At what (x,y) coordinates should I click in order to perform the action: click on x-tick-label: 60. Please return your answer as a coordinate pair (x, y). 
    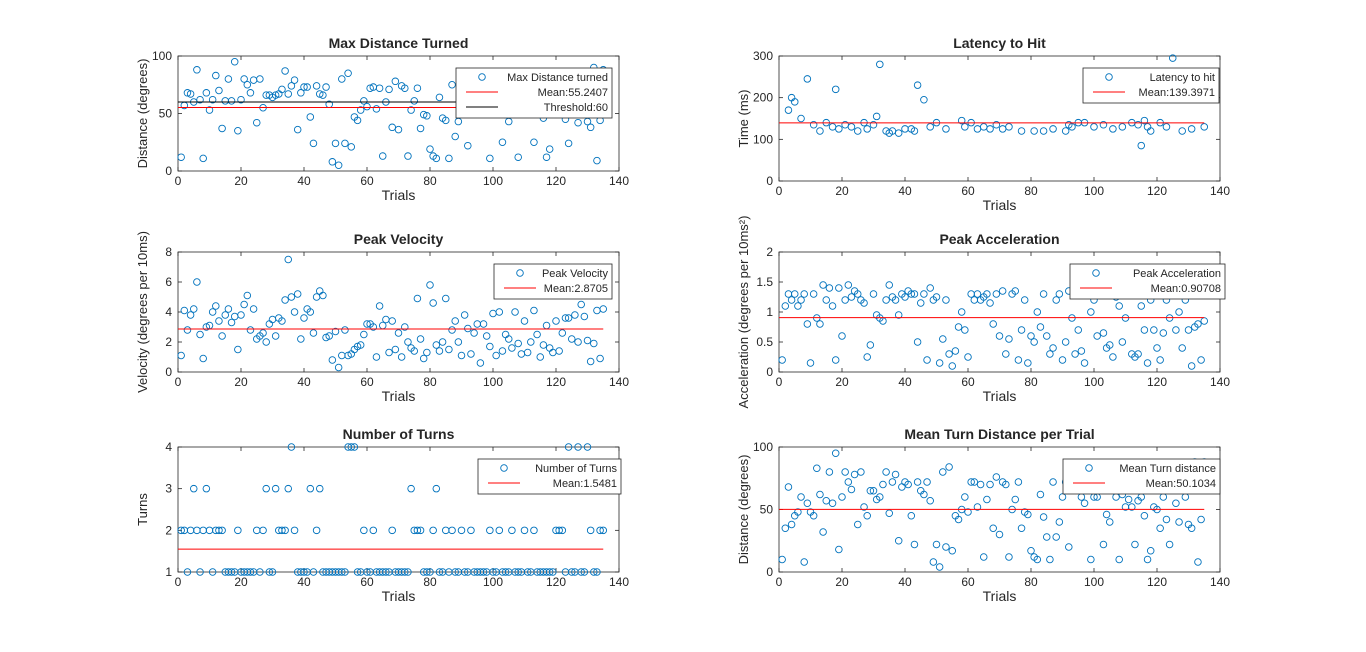
    Looking at the image, I should click on (367, 181).